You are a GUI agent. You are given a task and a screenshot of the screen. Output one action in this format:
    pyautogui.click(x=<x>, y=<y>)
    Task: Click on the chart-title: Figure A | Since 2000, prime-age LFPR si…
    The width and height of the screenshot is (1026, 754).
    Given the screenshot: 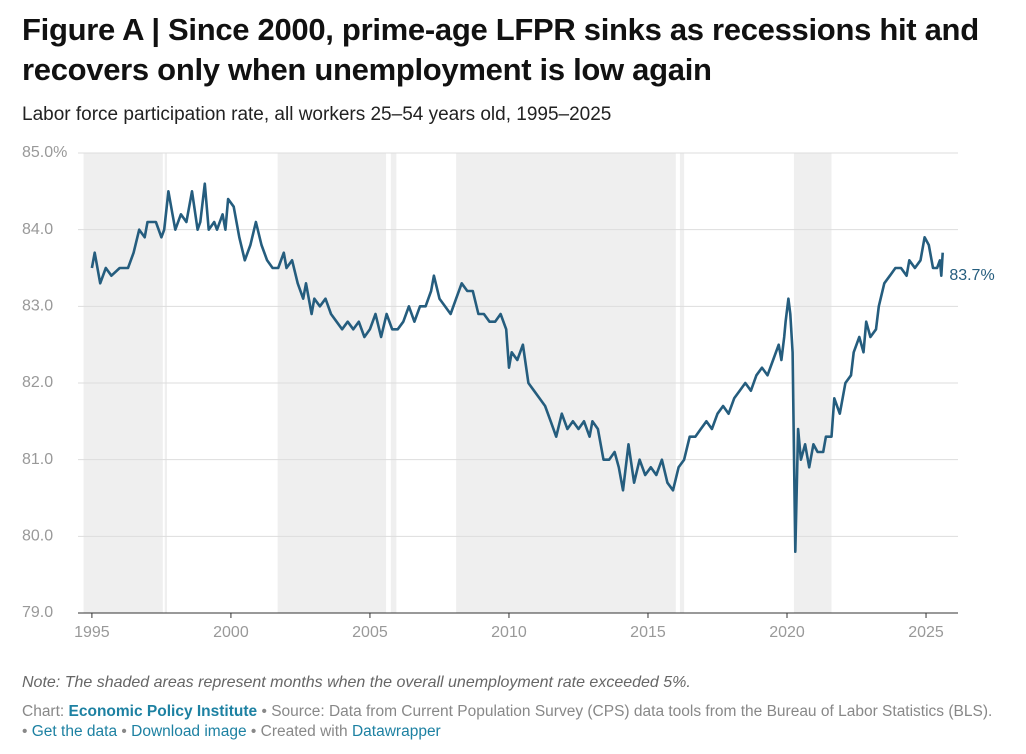 What is the action you would take?
    pyautogui.click(x=500, y=49)
    